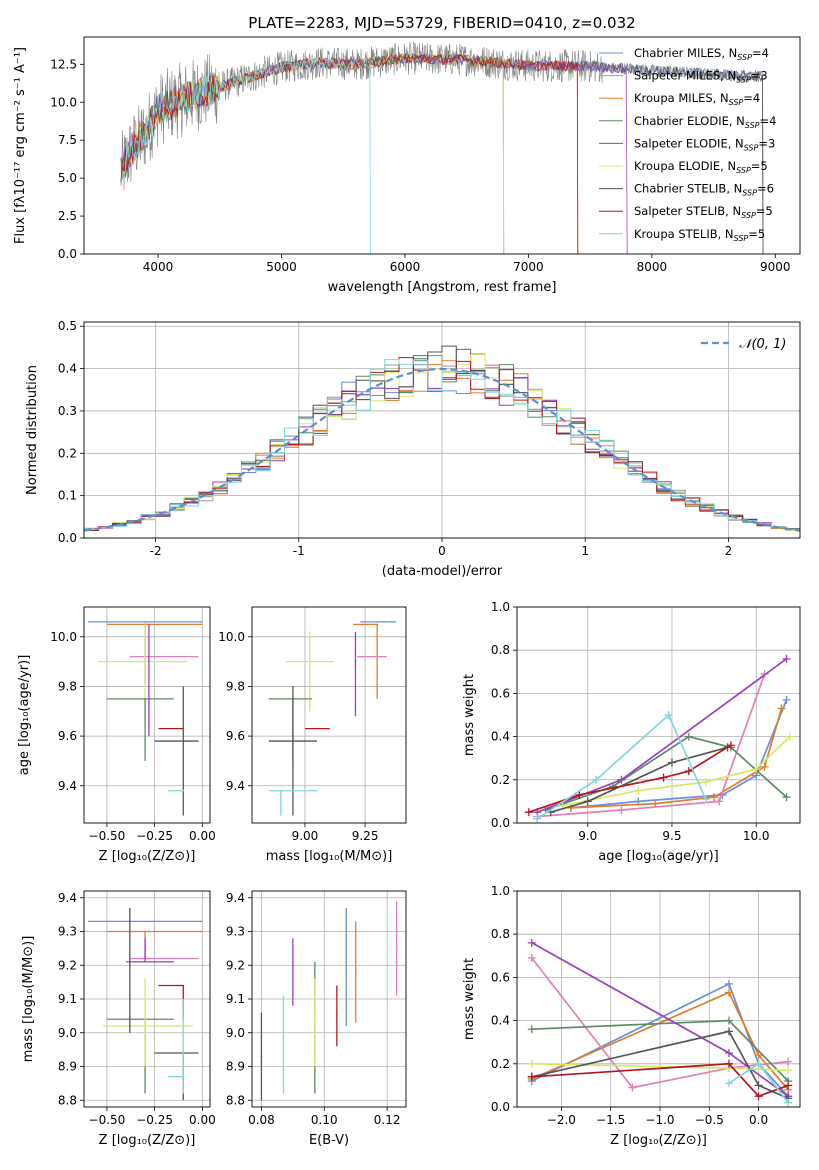 The width and height of the screenshot is (819, 1170). Describe the element at coordinates (235, 686) in the screenshot. I see `y-tick-label: 9.8` at that location.